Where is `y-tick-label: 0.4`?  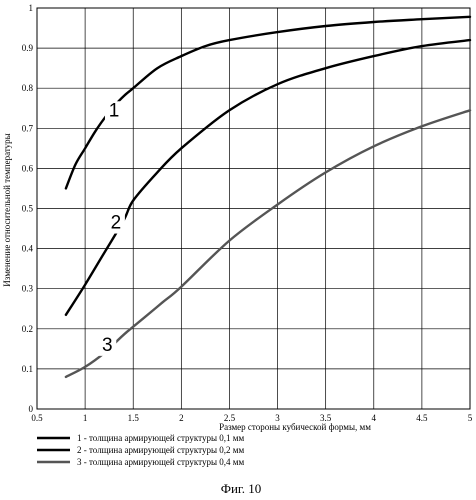
y-tick-label: 0.4 is located at coordinates (28, 249).